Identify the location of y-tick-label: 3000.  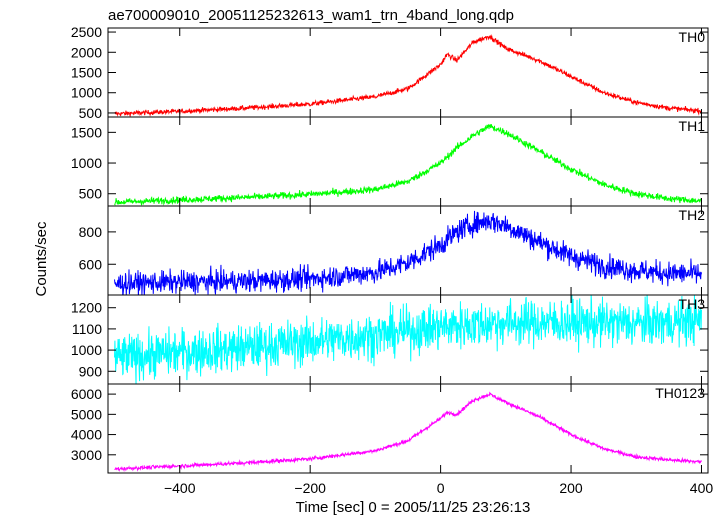
(86, 455).